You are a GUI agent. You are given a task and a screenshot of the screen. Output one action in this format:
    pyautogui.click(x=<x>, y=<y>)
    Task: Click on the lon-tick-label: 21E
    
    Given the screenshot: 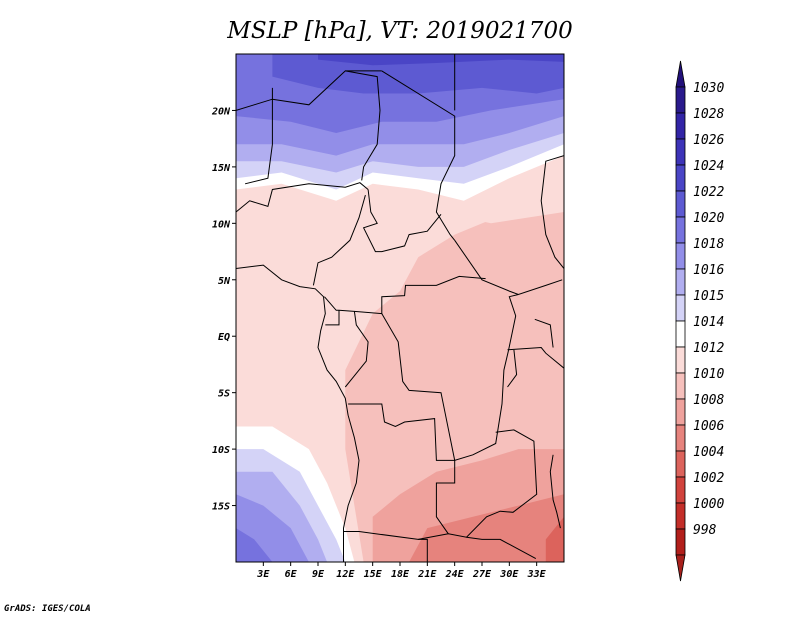 What is the action you would take?
    pyautogui.click(x=427, y=574)
    